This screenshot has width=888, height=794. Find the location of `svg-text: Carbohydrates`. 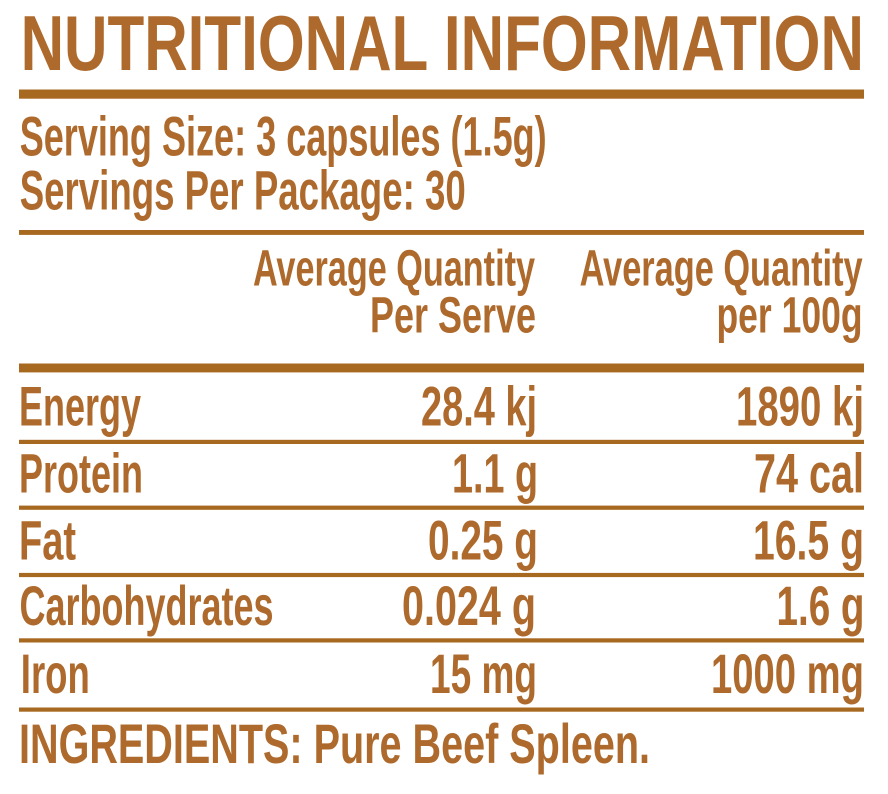

svg-text: Carbohydrates is located at coordinates (147, 605).